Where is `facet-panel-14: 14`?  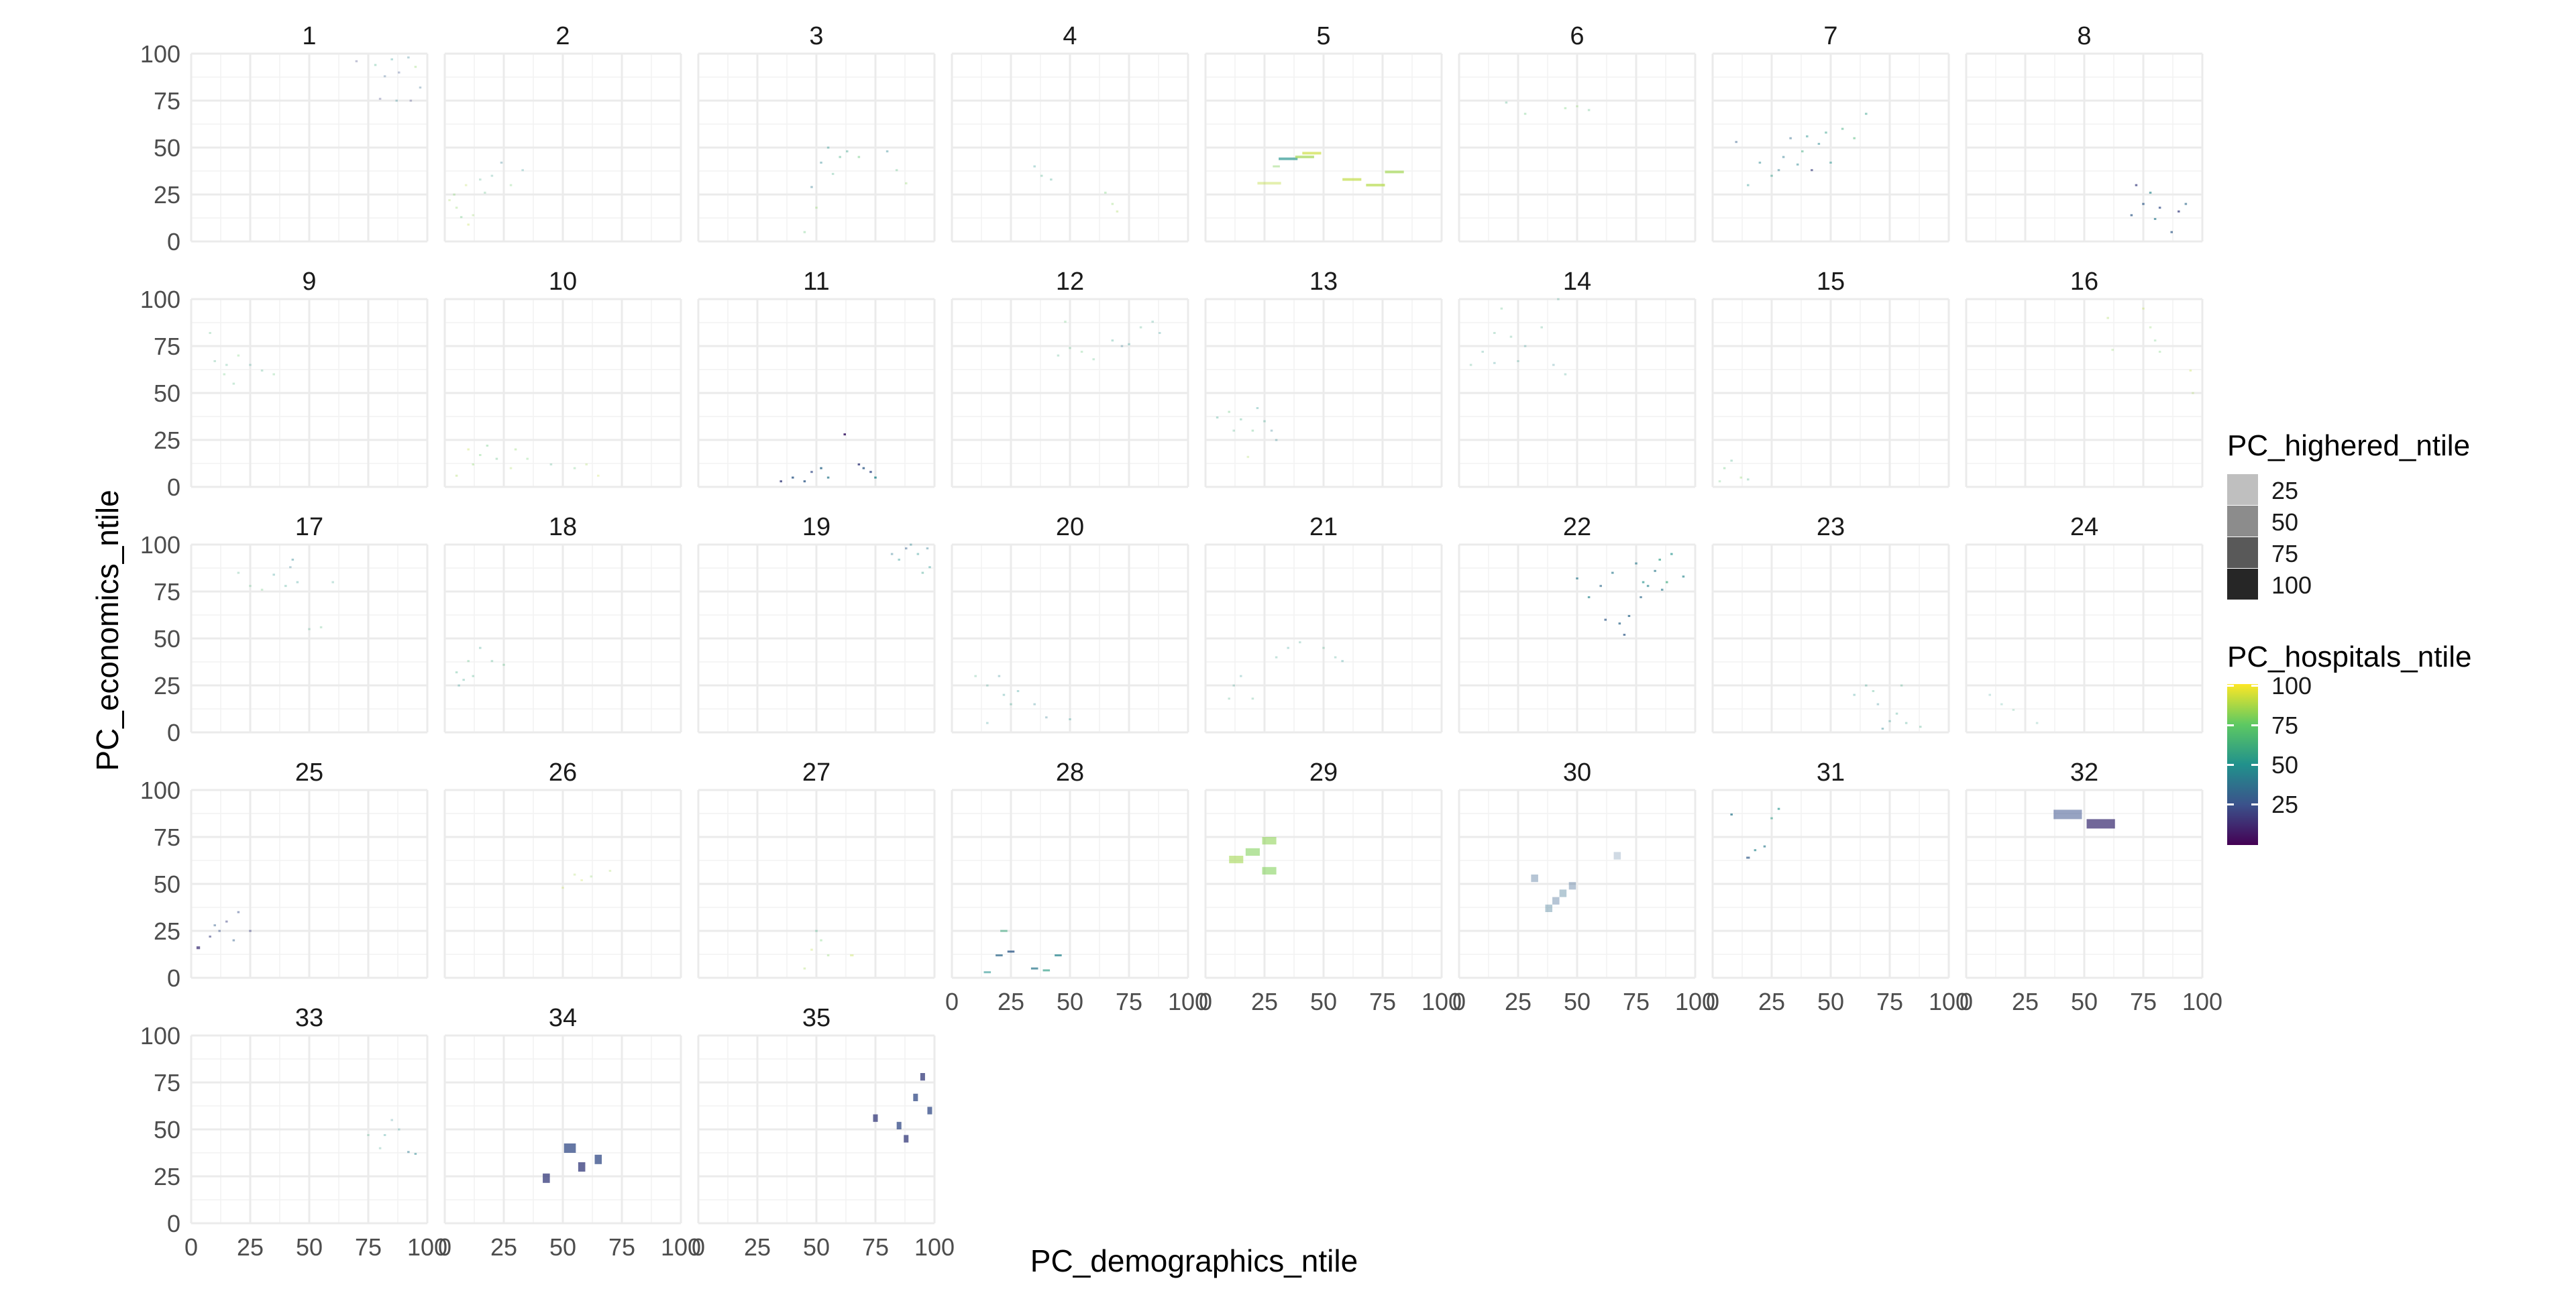
facet-panel-14: 14 is located at coordinates (1577, 378).